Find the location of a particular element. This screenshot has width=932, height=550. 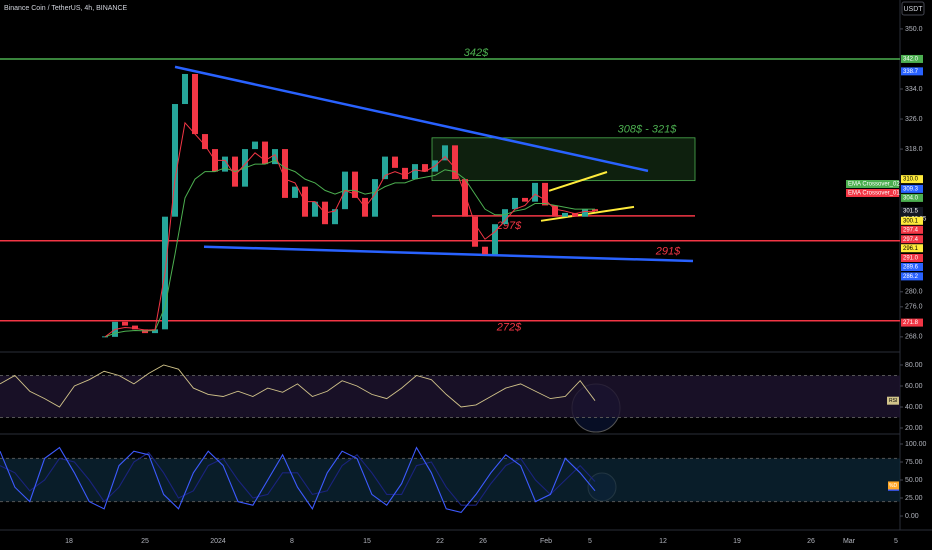

price-badge-label: 291.0 is located at coordinates (911, 259).